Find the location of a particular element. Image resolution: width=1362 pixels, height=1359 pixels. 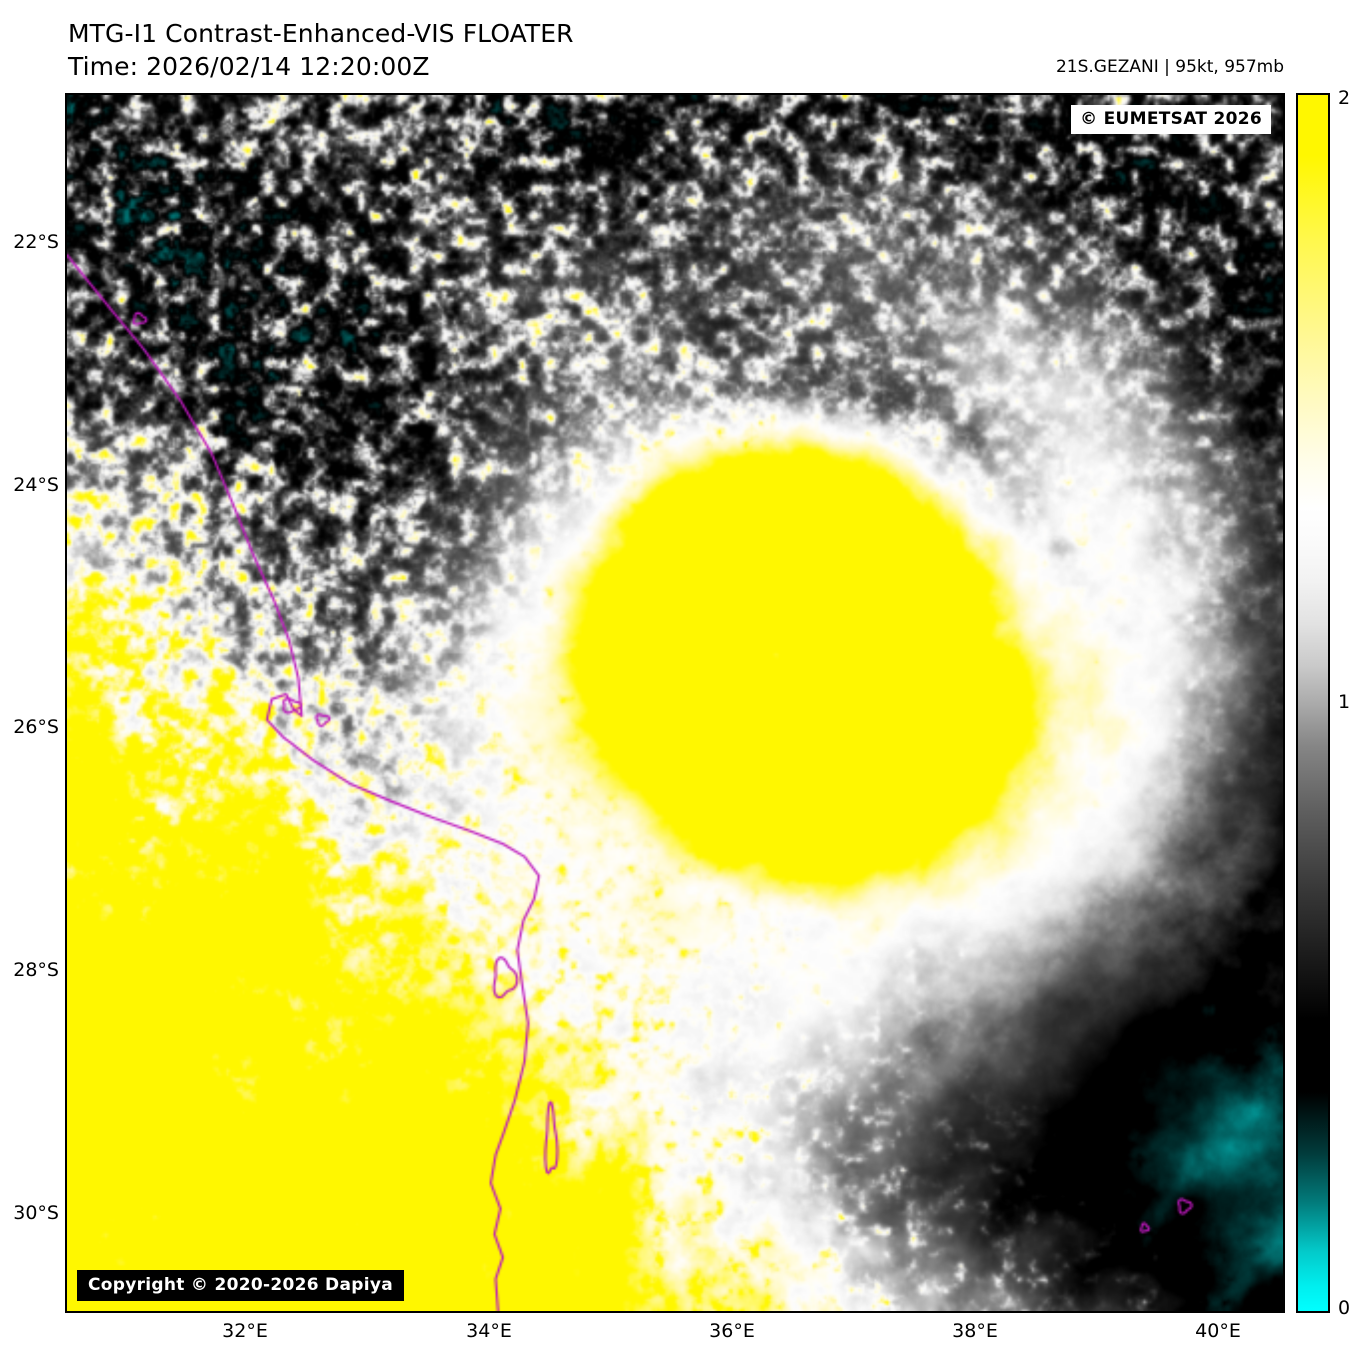

eumetsat-copyright-badge: © EUMETSAT 2026 is located at coordinates (1171, 119).